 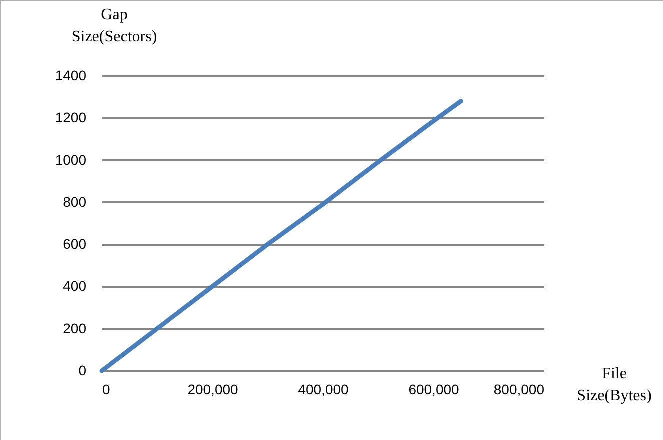 I want to click on y-tick-label: 400, so click(x=75, y=286).